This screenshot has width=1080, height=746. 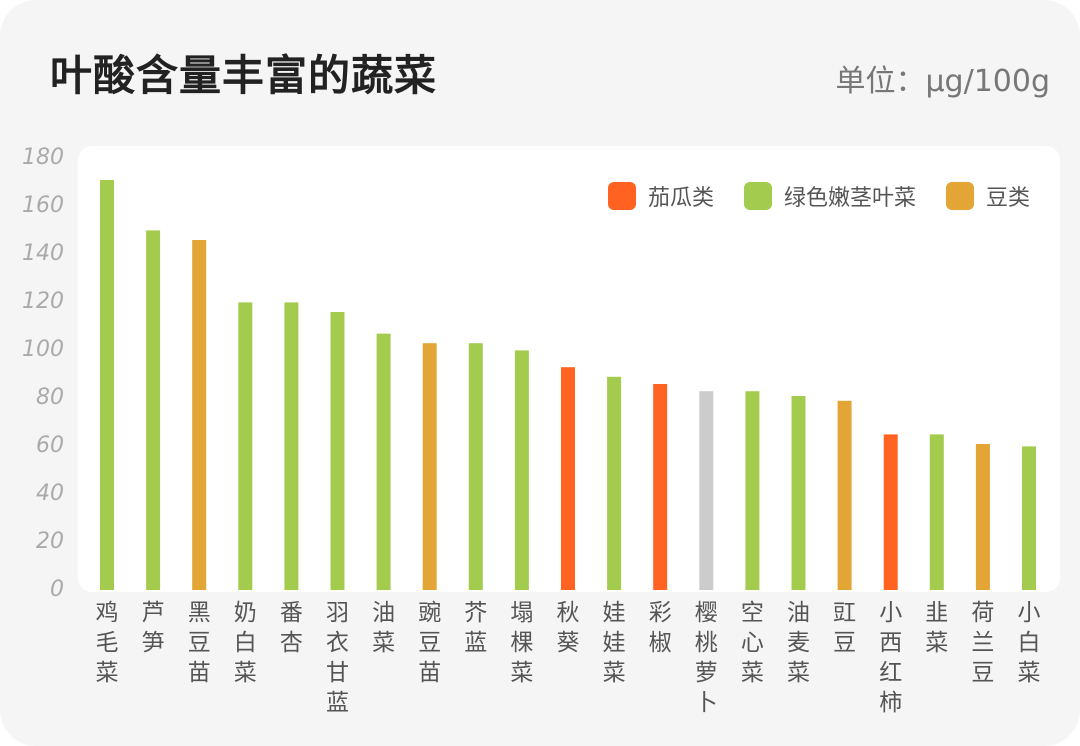 I want to click on x-tick-label: 奶白菜, so click(x=245, y=643).